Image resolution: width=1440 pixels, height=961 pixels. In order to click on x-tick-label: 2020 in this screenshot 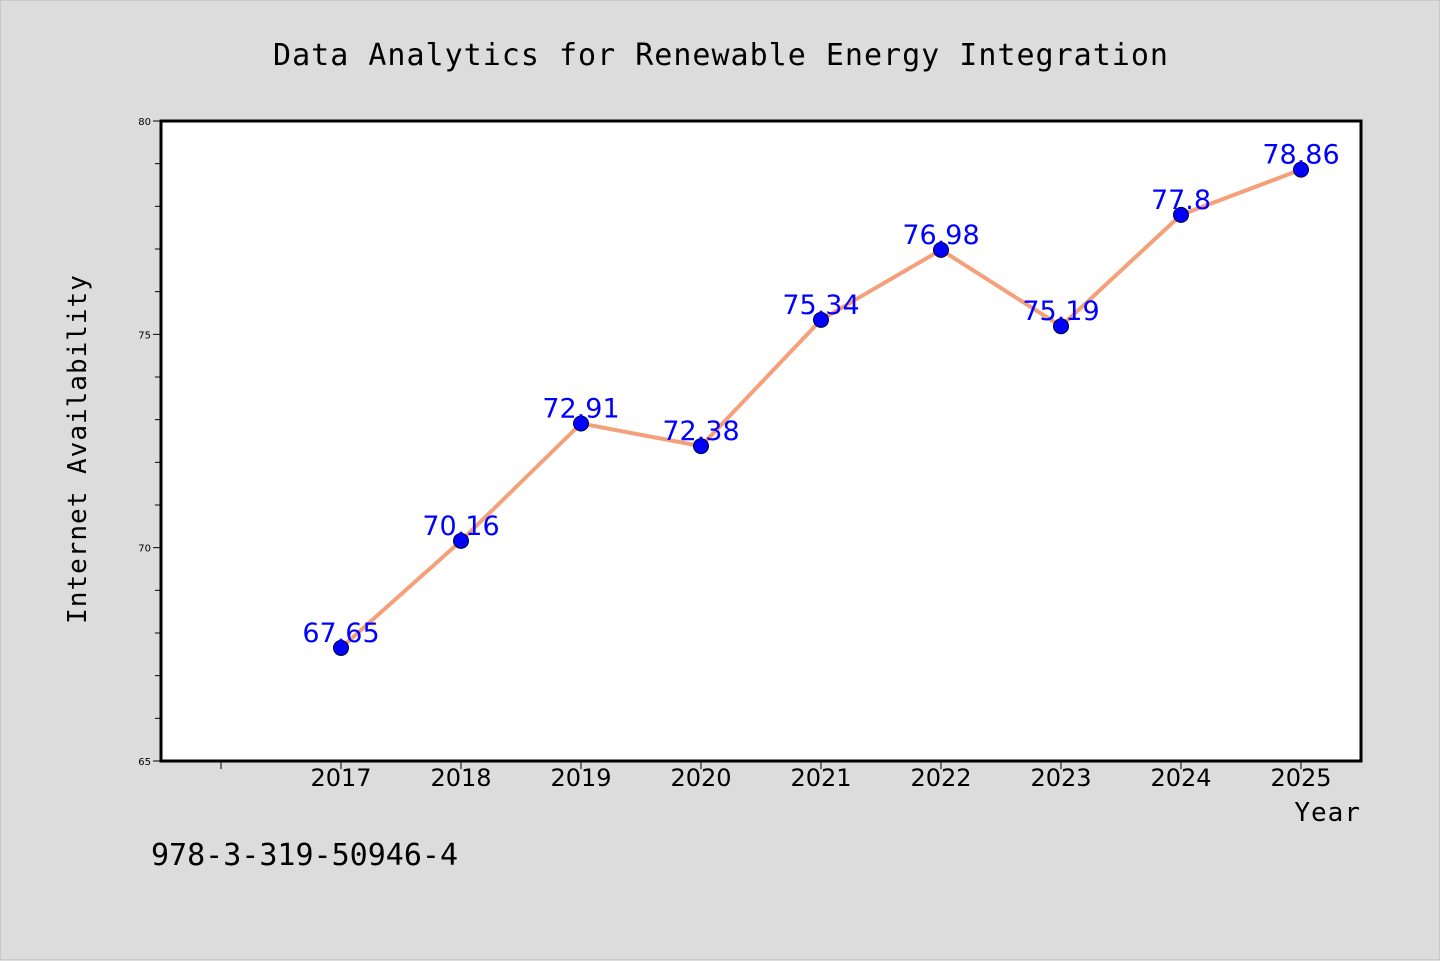, I will do `click(700, 778)`.